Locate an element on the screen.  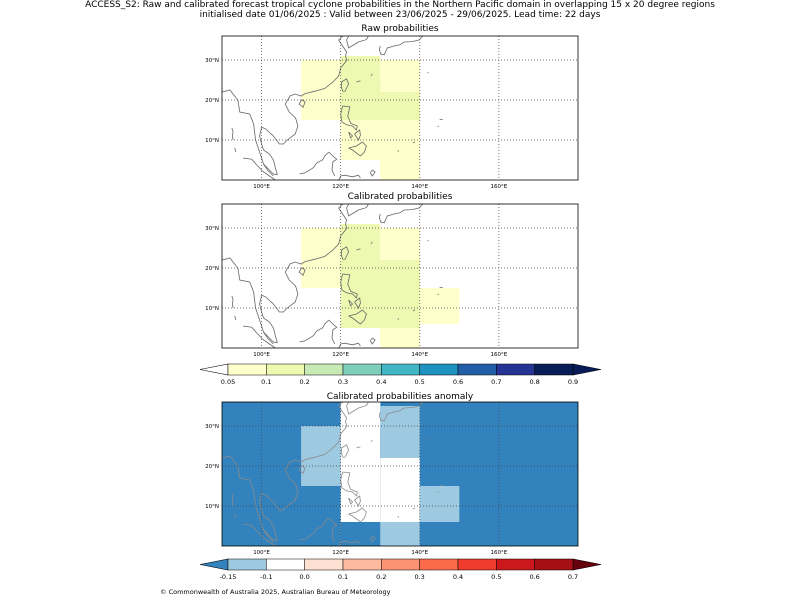
colorbar-tick-label: 0.5 is located at coordinates (496, 577).